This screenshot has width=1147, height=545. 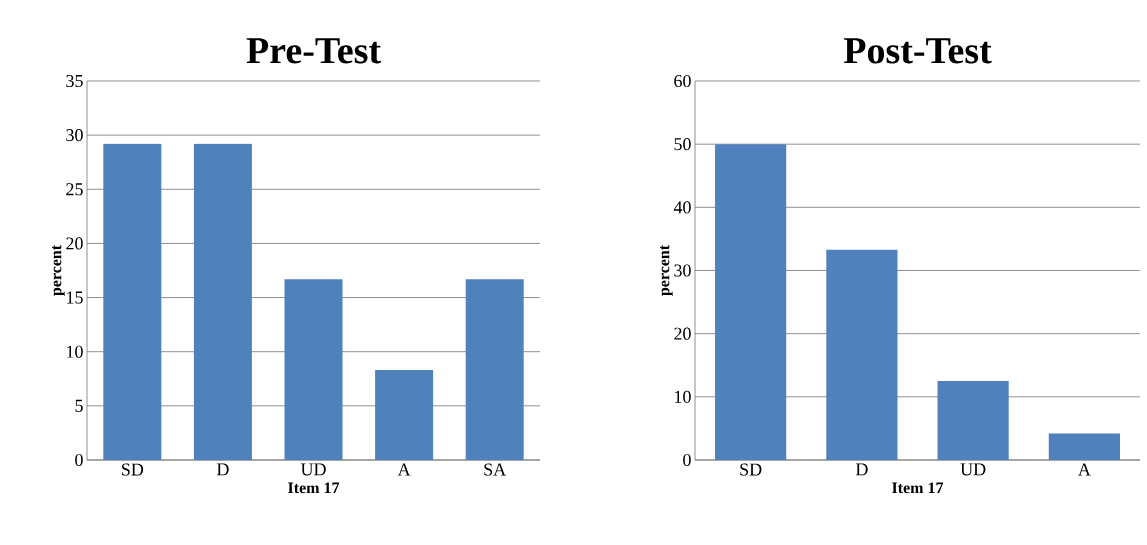 What do you see at coordinates (79, 405) in the screenshot?
I see `y-tick-label: 5` at bounding box center [79, 405].